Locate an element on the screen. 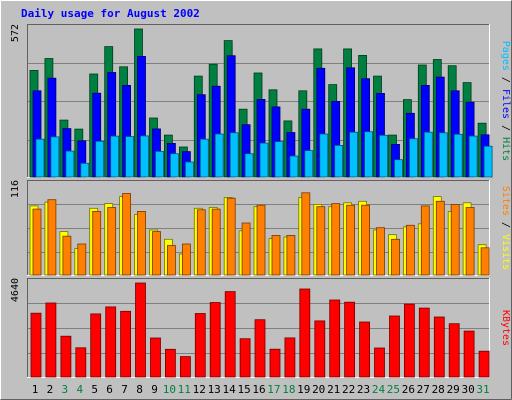 The width and height of the screenshot is (512, 400). x-tick-label: 13 is located at coordinates (214, 389).